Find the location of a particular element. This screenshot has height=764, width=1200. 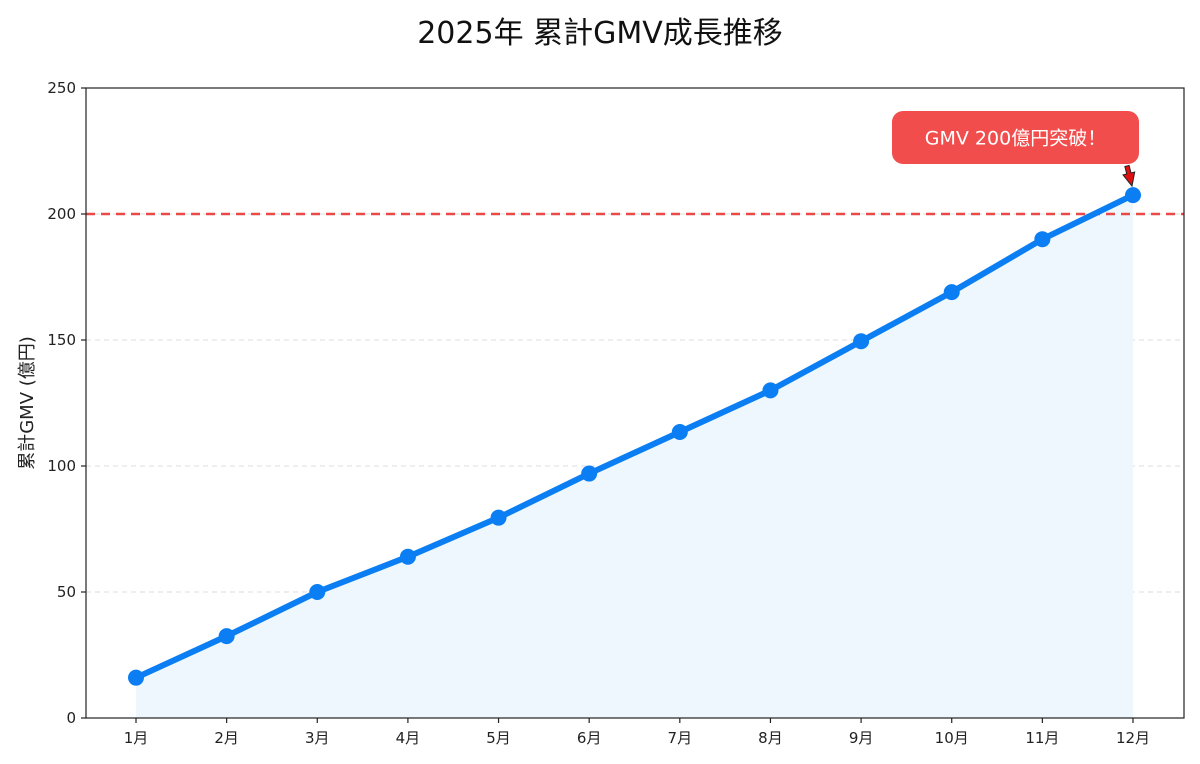

x-tick-label: 4月 is located at coordinates (408, 738).